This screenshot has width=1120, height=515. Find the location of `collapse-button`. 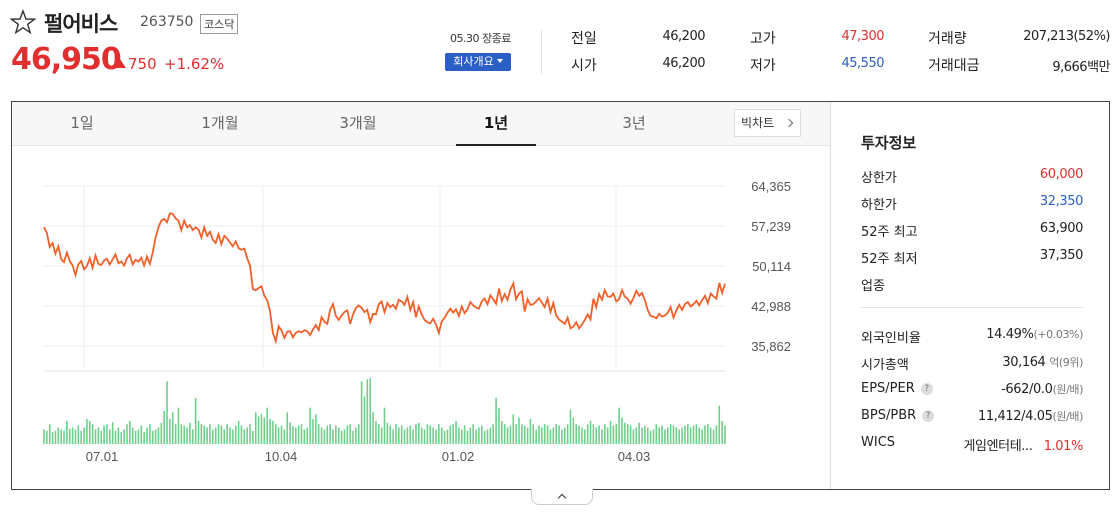

collapse-button is located at coordinates (562, 497).